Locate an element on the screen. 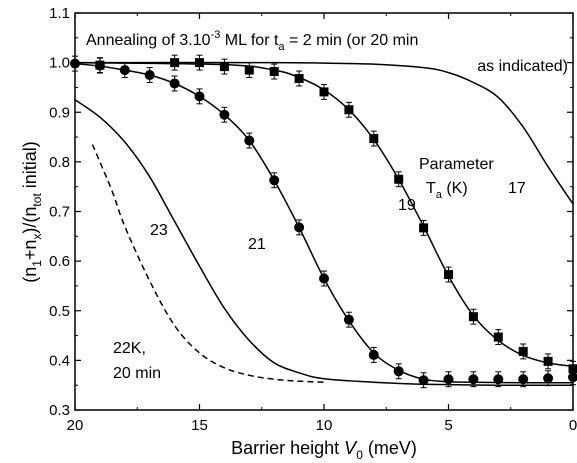 The image size is (577, 463). y-tick-label: 0.9 is located at coordinates (59, 112).